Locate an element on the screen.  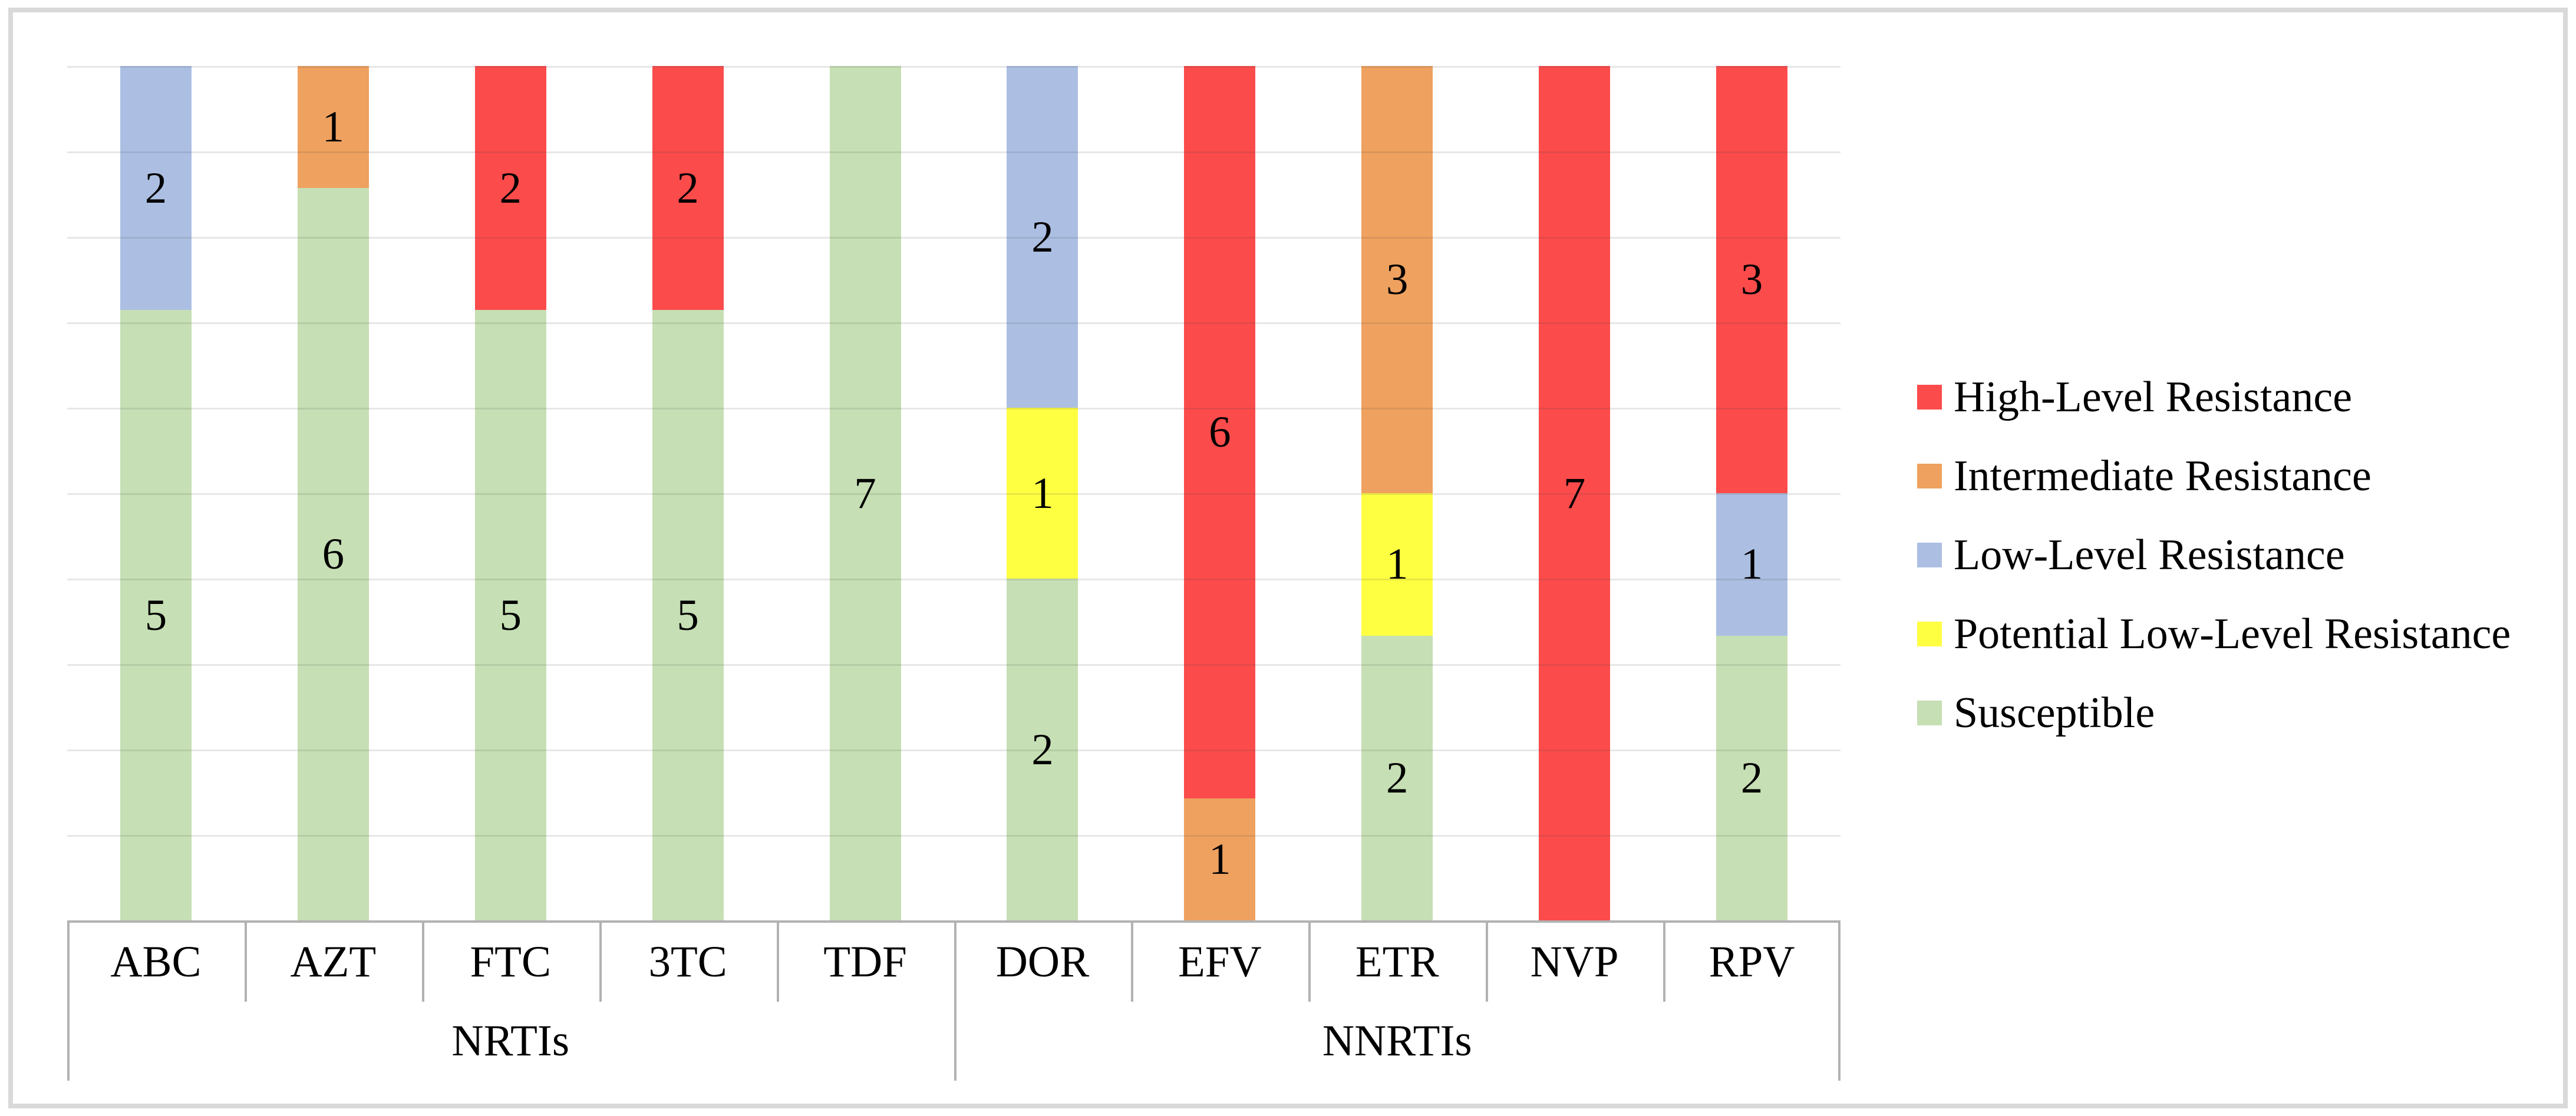
category-label-azt: AZT is located at coordinates (334, 961).